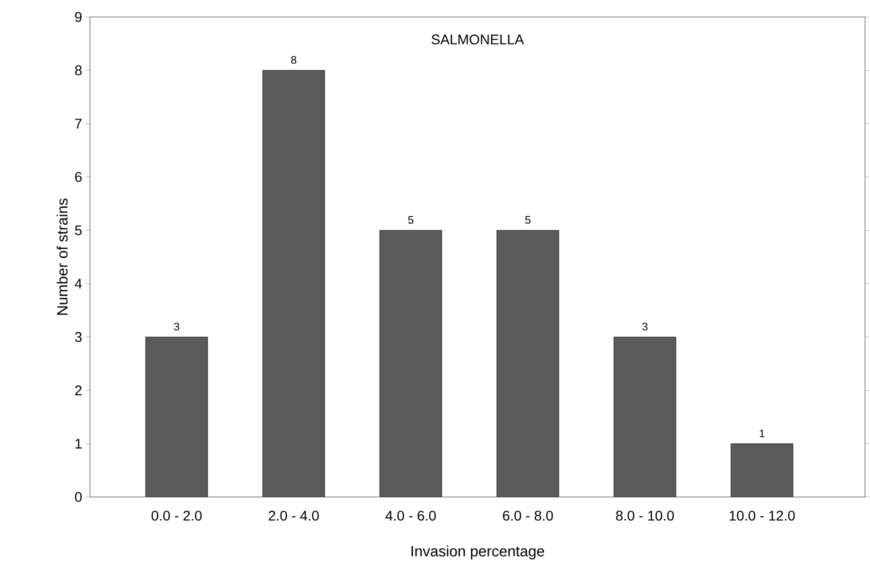  I want to click on y-tick-label: 1, so click(79, 443).